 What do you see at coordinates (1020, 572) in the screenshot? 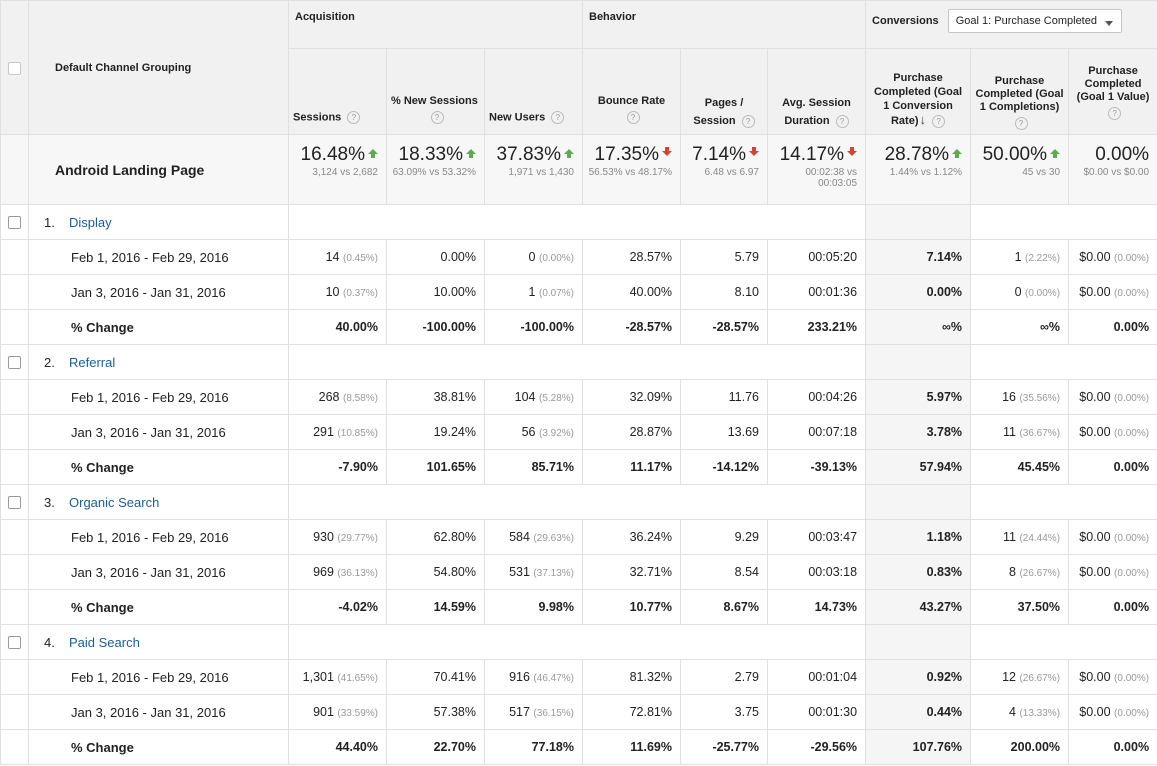
I see `cell-goal-completions: 8 (26.67%)` at bounding box center [1020, 572].